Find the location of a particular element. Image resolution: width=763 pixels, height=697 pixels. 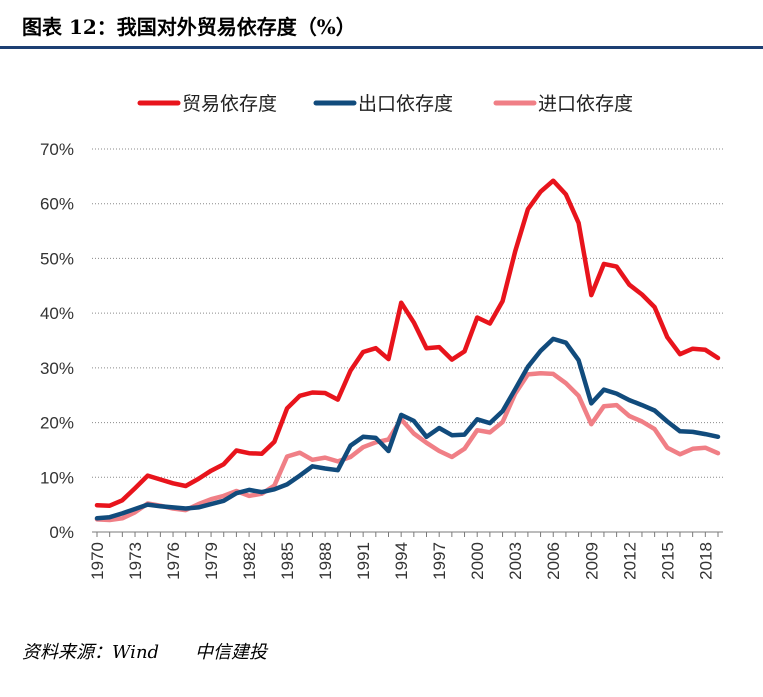

y-tick-label: 40% is located at coordinates (57, 313).